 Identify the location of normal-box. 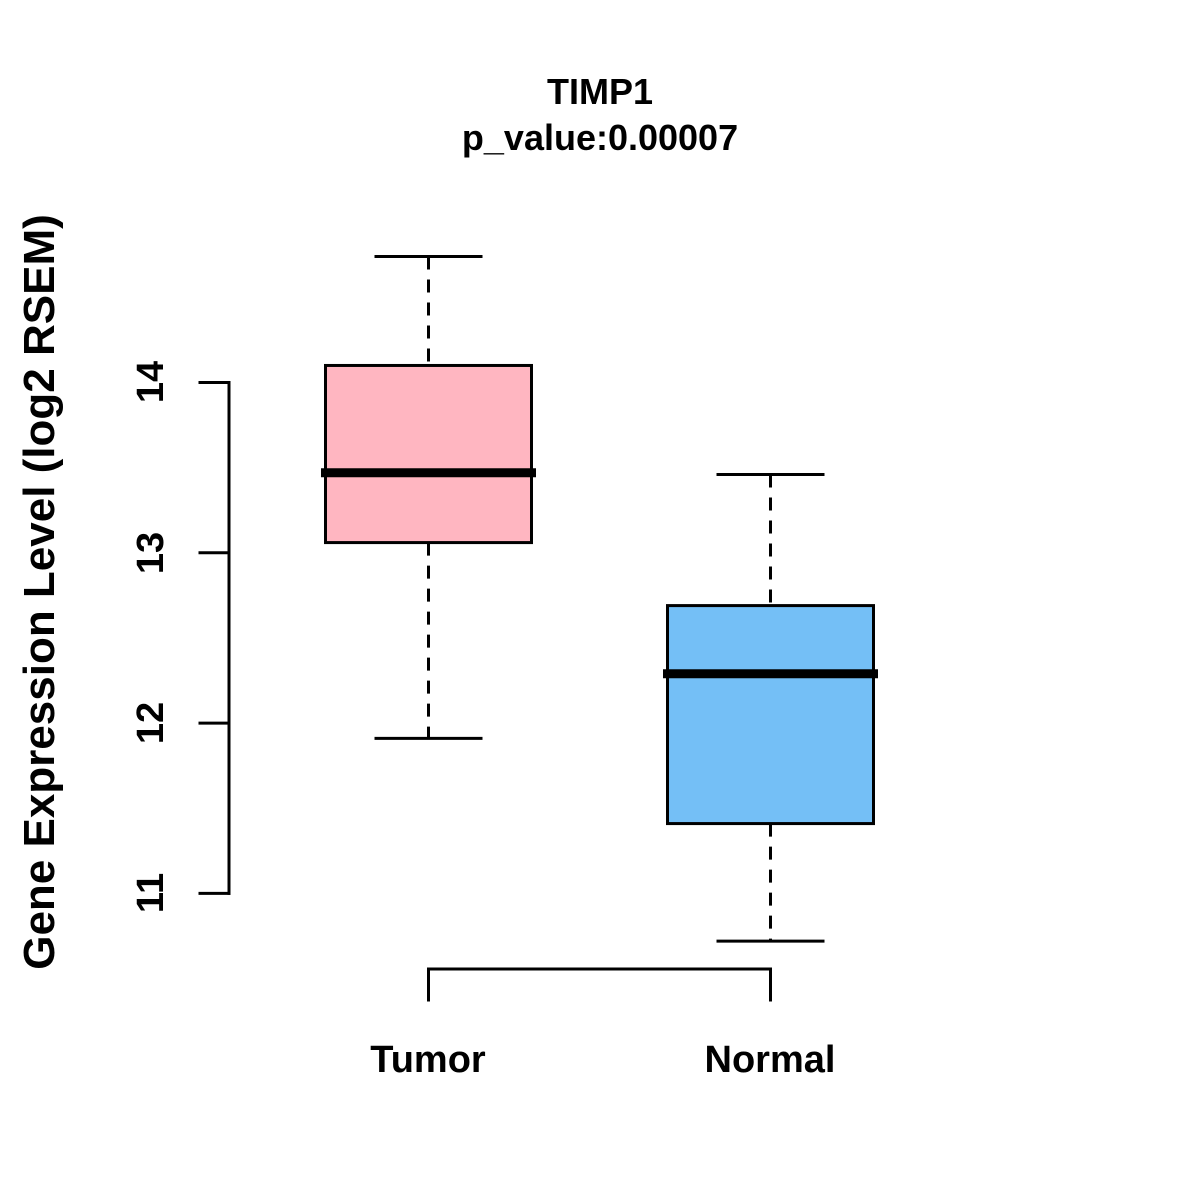
(770, 715).